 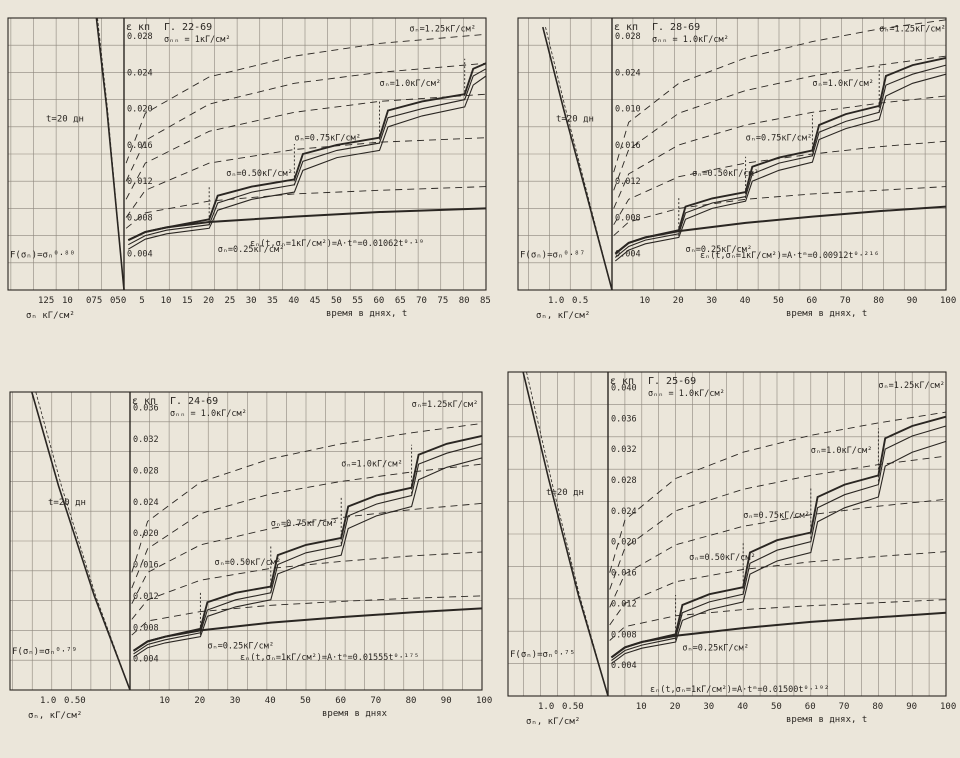 What do you see at coordinates (146, 534) in the screenshot?
I see `y-tick-label: 0.020` at bounding box center [146, 534].